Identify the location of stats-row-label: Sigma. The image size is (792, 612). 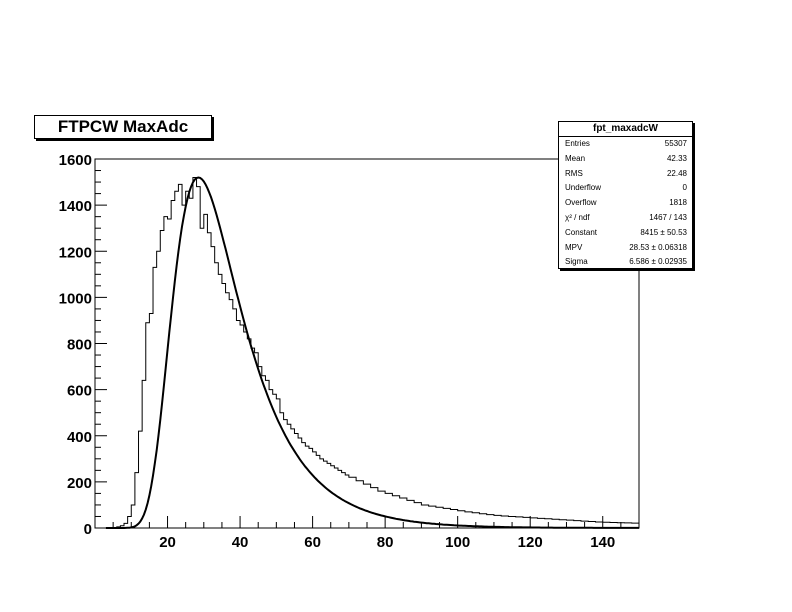
(576, 262).